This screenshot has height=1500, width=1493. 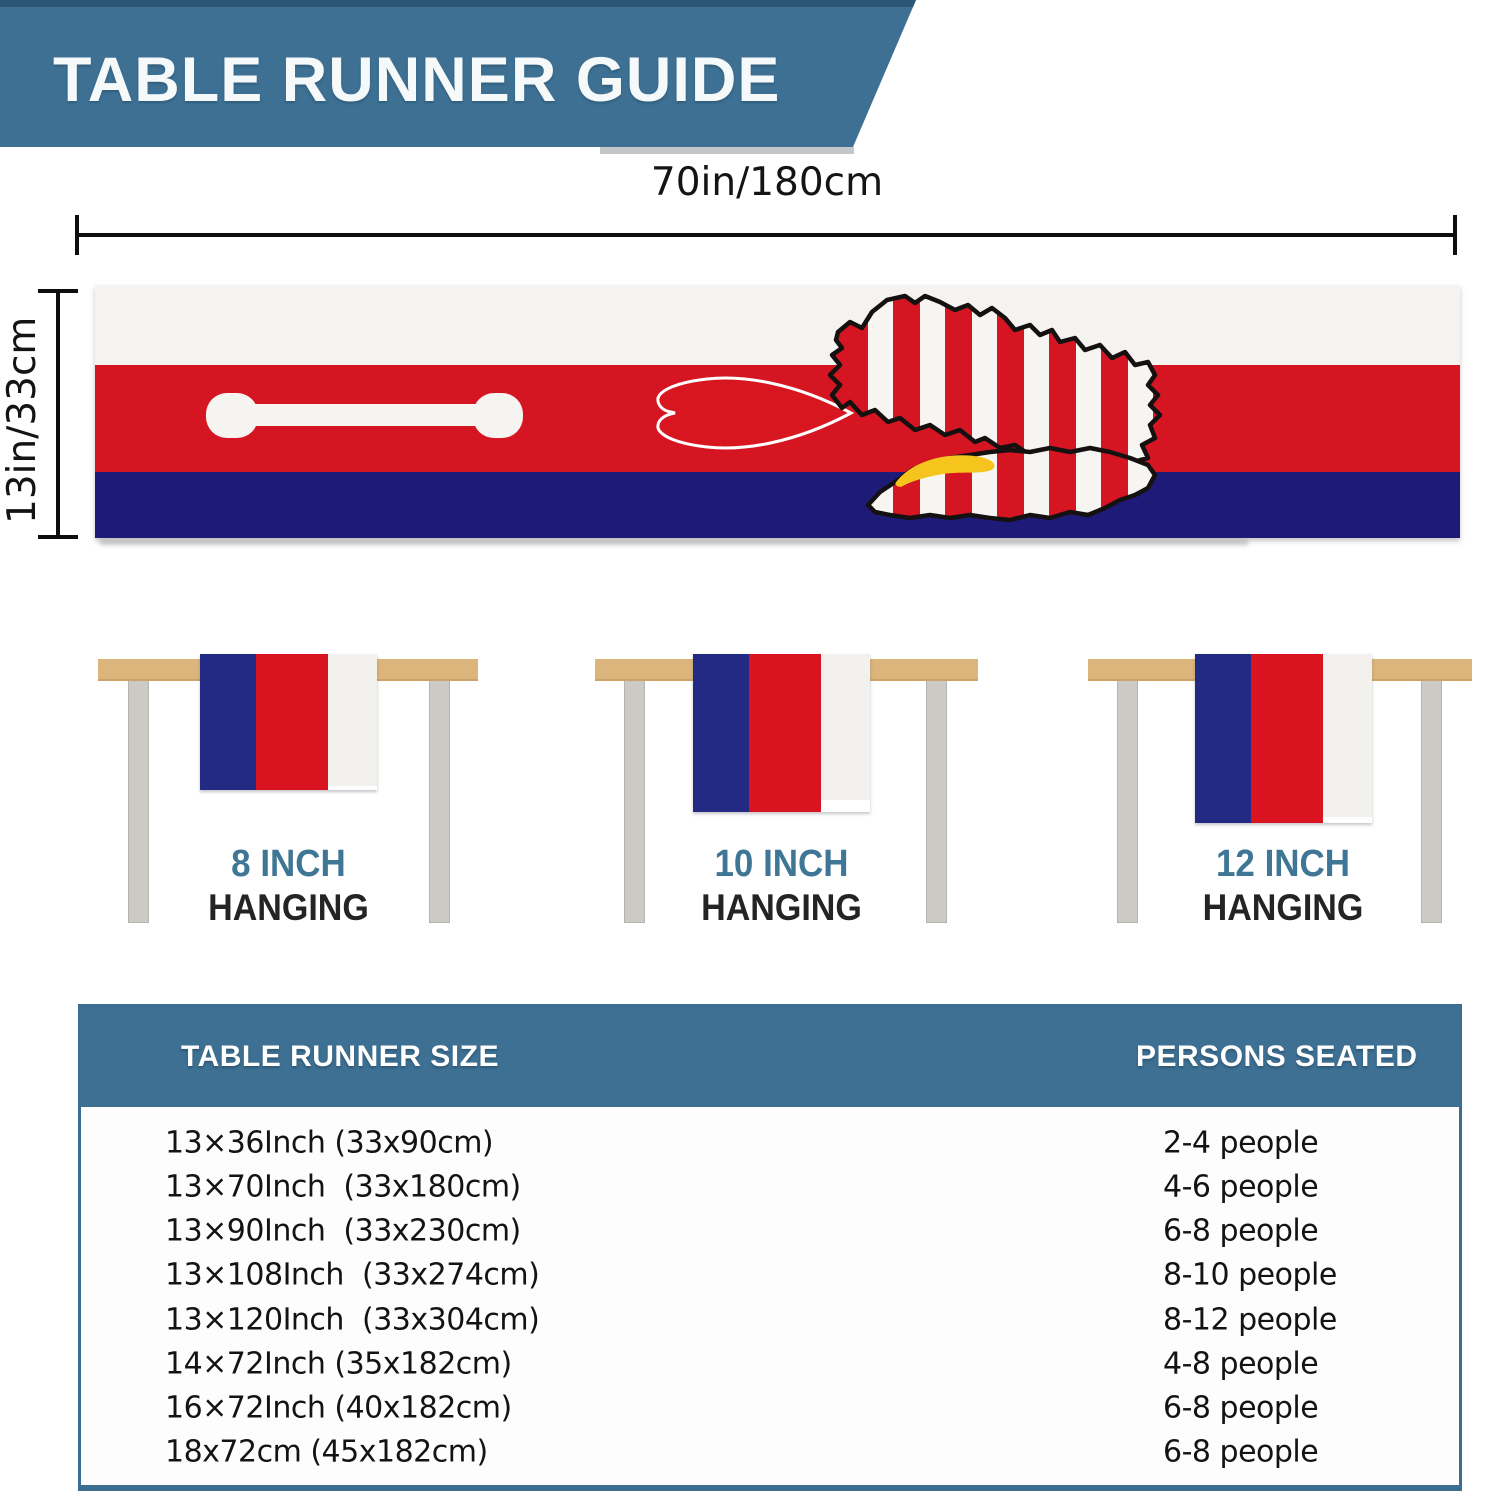 I want to click on size-cell: 13×108Inch (33x274cm), so click(x=352, y=1275).